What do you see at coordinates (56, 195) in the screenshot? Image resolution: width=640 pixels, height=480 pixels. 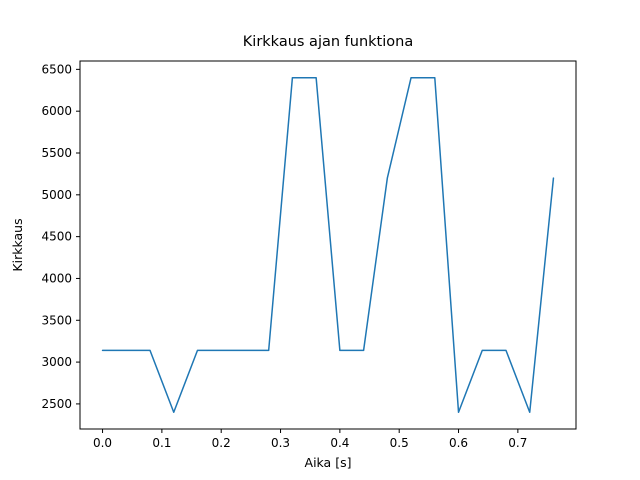 I see `y-tick-label: 5000` at bounding box center [56, 195].